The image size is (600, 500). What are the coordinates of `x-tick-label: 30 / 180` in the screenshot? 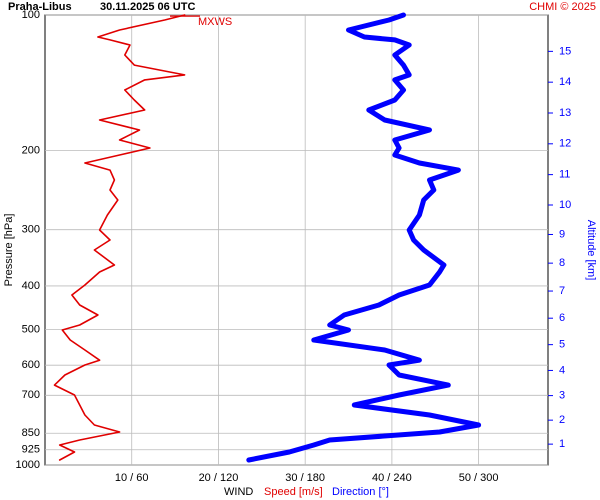 It's located at (305, 478).